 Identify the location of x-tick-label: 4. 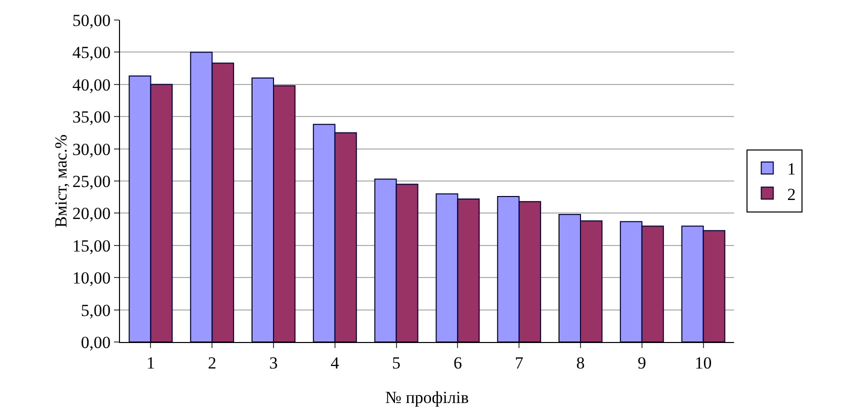
(335, 362).